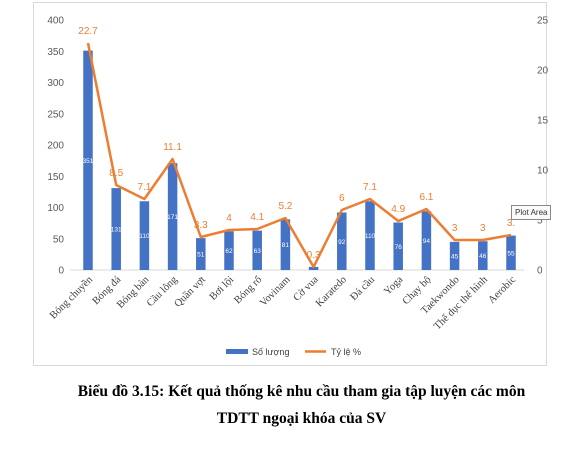 The width and height of the screenshot is (583, 451). I want to click on bar-data-label: 351, so click(88, 161).